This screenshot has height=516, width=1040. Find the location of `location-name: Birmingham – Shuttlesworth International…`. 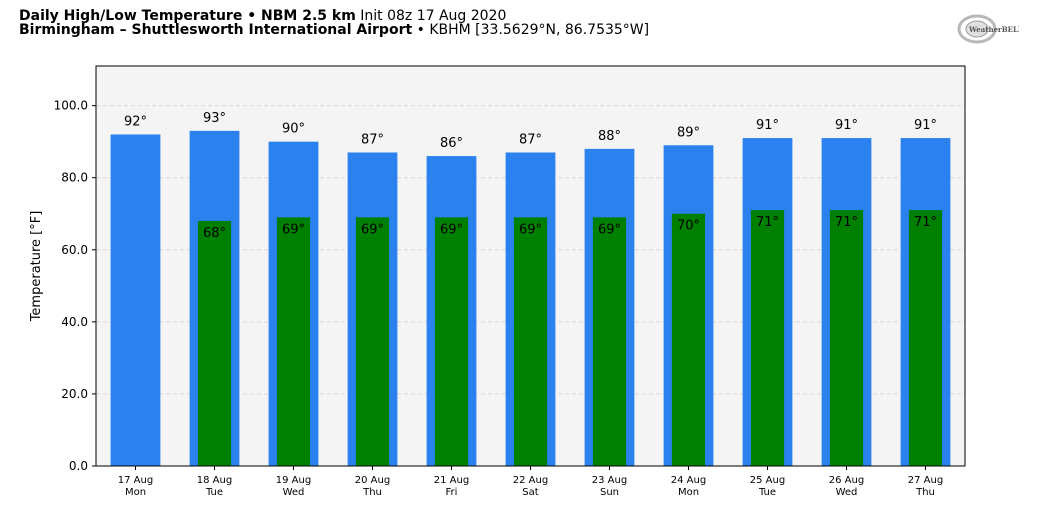

location-name: Birmingham – Shuttlesworth International… is located at coordinates (216, 30).